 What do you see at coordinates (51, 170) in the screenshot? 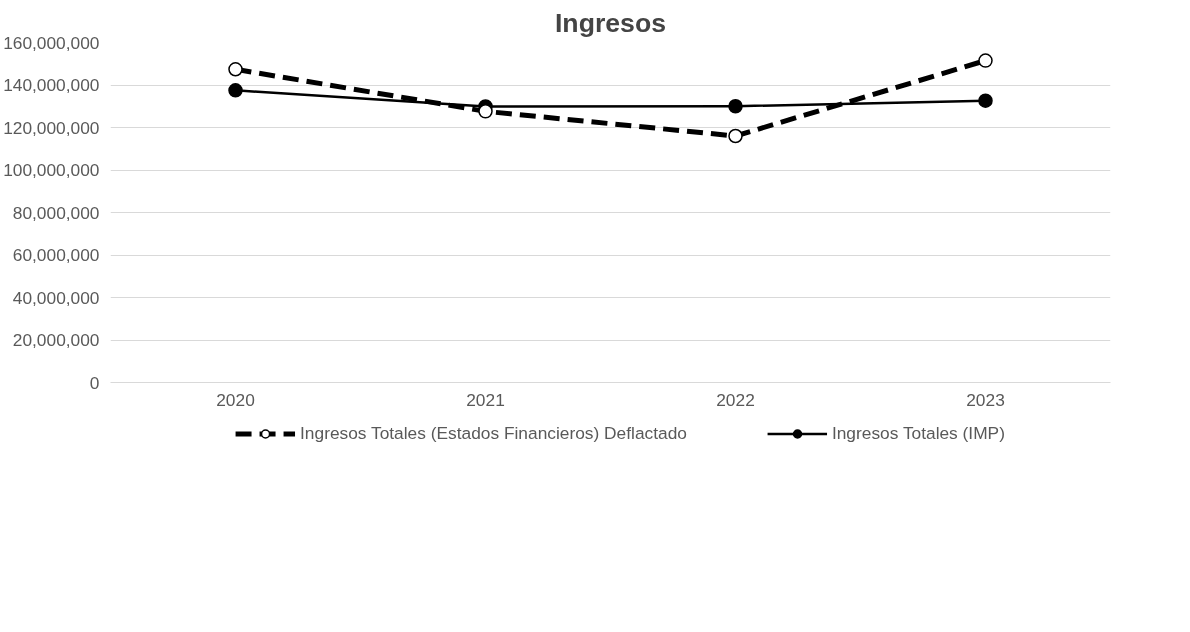
I see `y-tick-label: 100,000,000` at bounding box center [51, 170].